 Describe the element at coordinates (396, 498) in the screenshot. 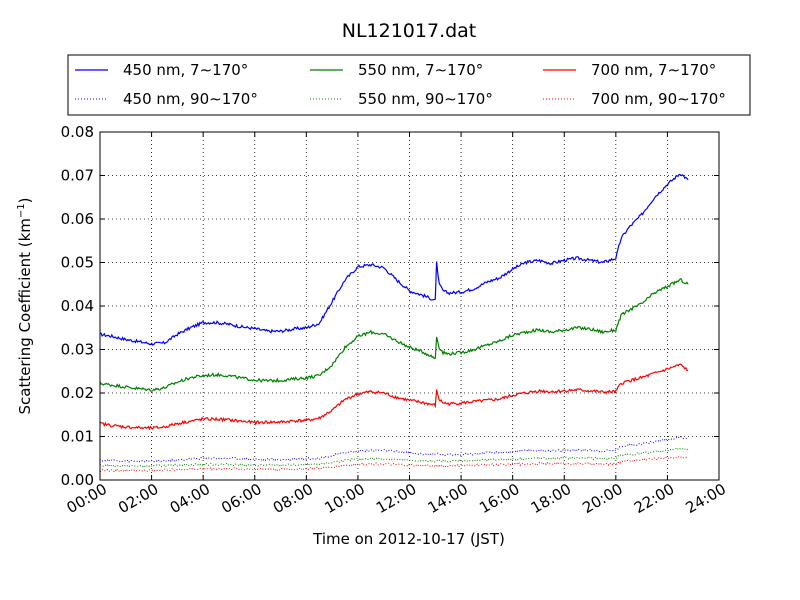

I see `x-tick-label: 12:00` at that location.